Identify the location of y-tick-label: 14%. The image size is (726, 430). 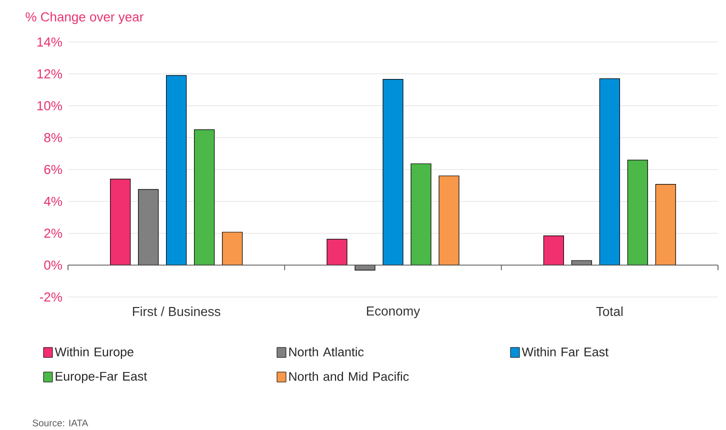
(49, 42).